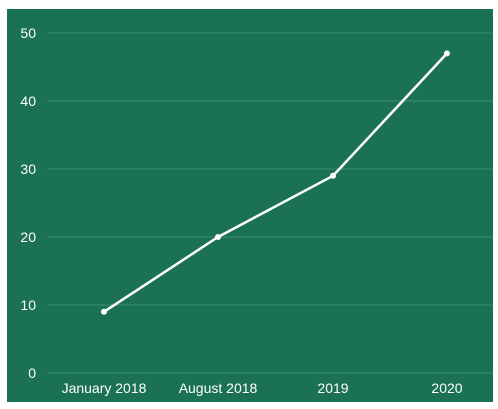 This screenshot has width=498, height=409. Describe the element at coordinates (218, 388) in the screenshot. I see `x-tick-label: August 2018` at that location.